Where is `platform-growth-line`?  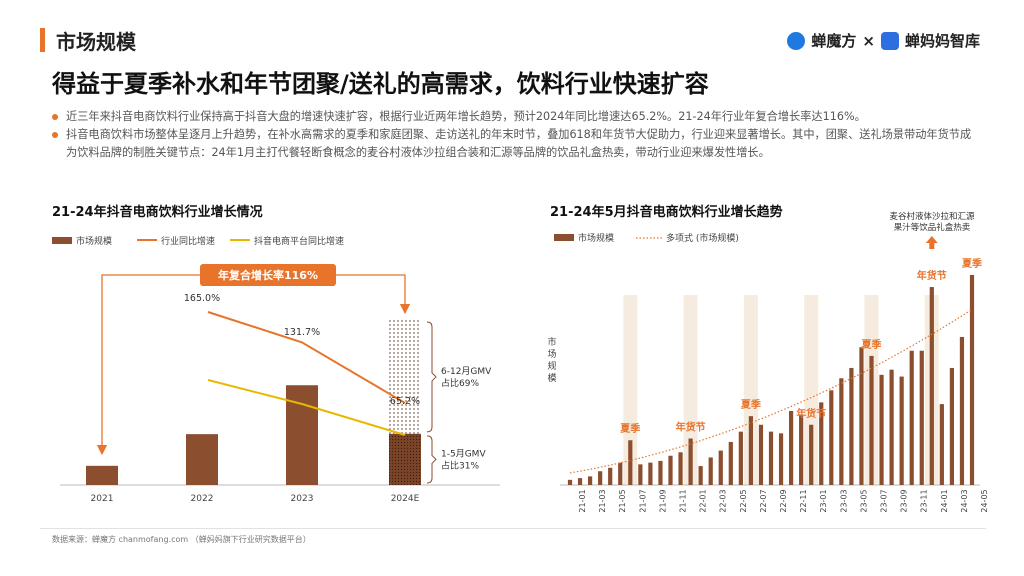
platform-growth-line is located at coordinates (306, 407).